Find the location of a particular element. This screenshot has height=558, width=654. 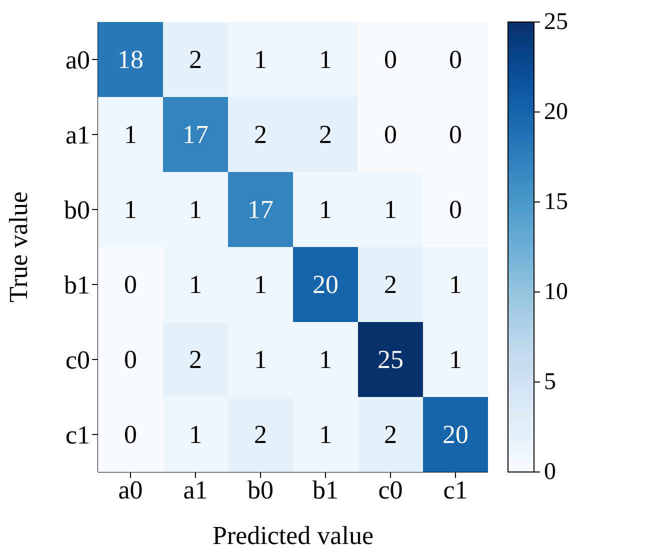

color-bar-label: 20 is located at coordinates (556, 112).